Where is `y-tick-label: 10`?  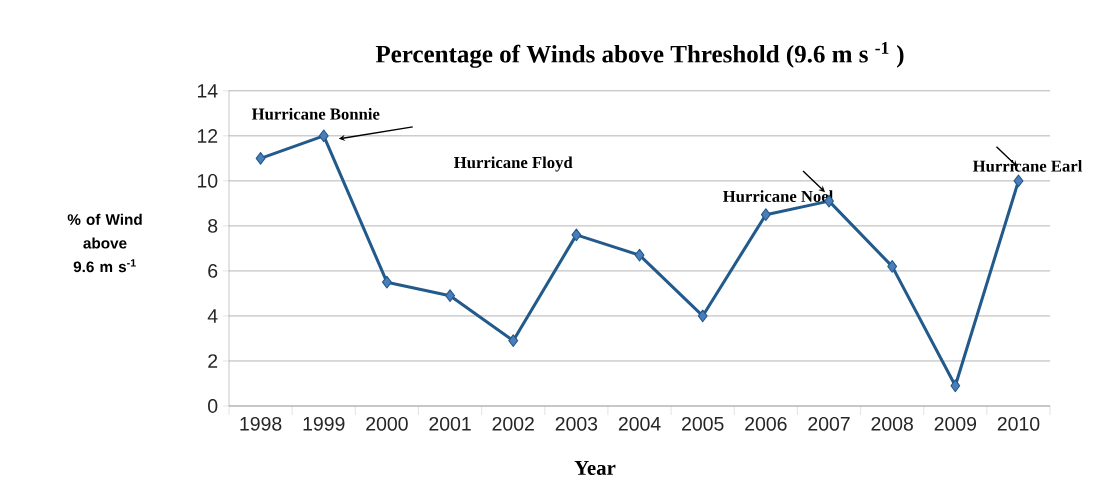 y-tick-label: 10 is located at coordinates (207, 180).